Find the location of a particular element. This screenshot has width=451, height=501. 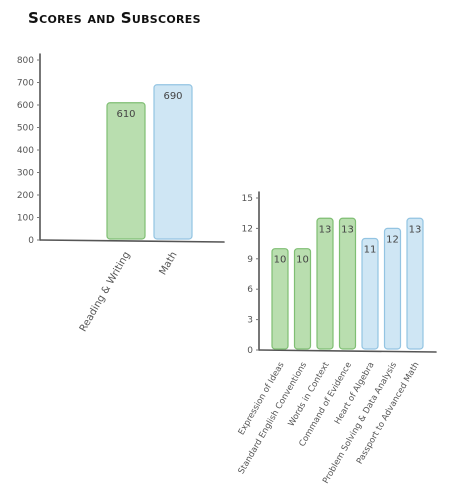

scores-y-tick-label: 400 is located at coordinates (25, 151).